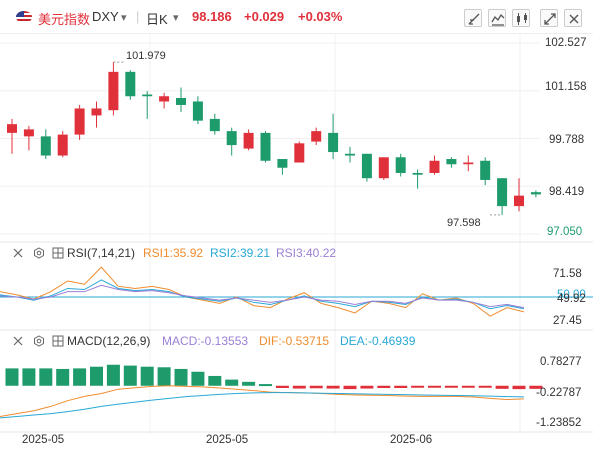  Describe the element at coordinates (157, 19) in the screenshot. I see `period-selector: 日K` at that location.